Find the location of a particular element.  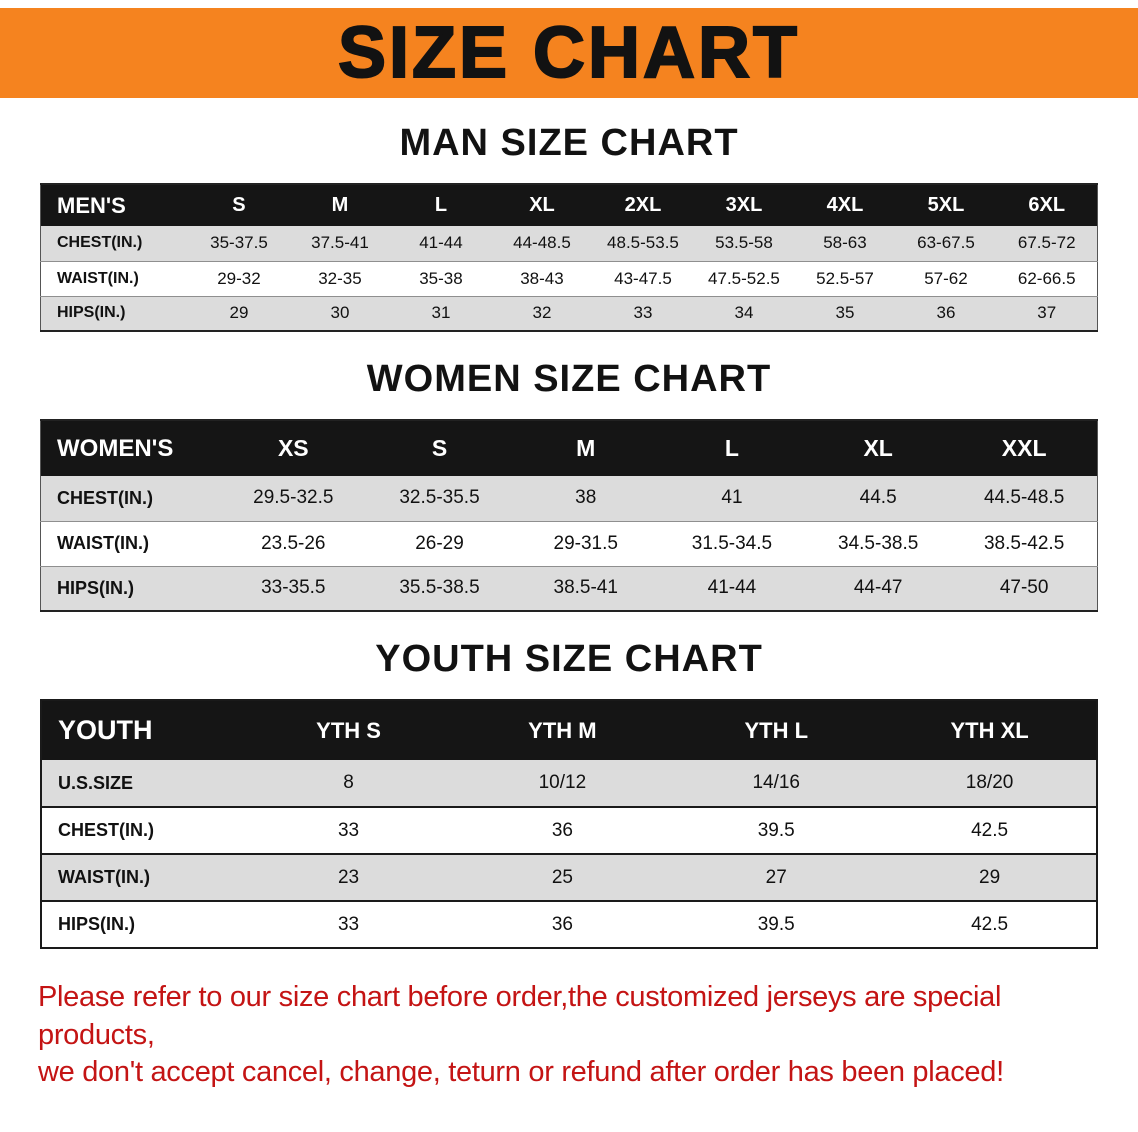

women-size-chart-heading: WOMEN SIZE CHART is located at coordinates (569, 379).